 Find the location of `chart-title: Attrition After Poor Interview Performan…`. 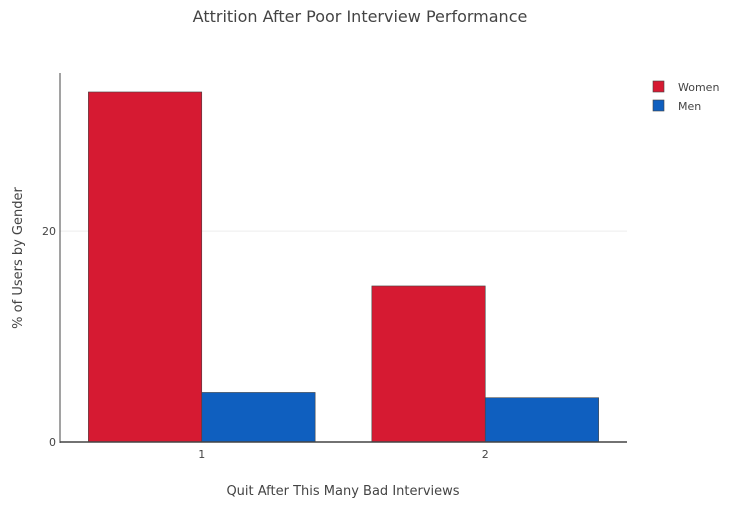

chart-title: Attrition After Poor Interview Performan… is located at coordinates (360, 16).